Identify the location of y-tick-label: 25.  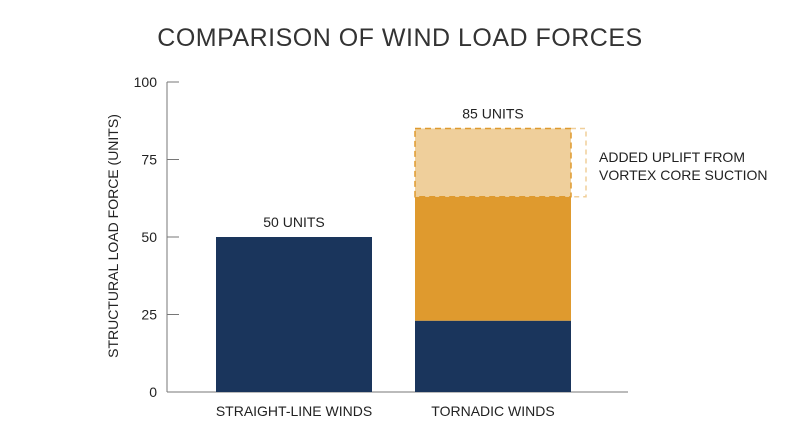
(149, 315).